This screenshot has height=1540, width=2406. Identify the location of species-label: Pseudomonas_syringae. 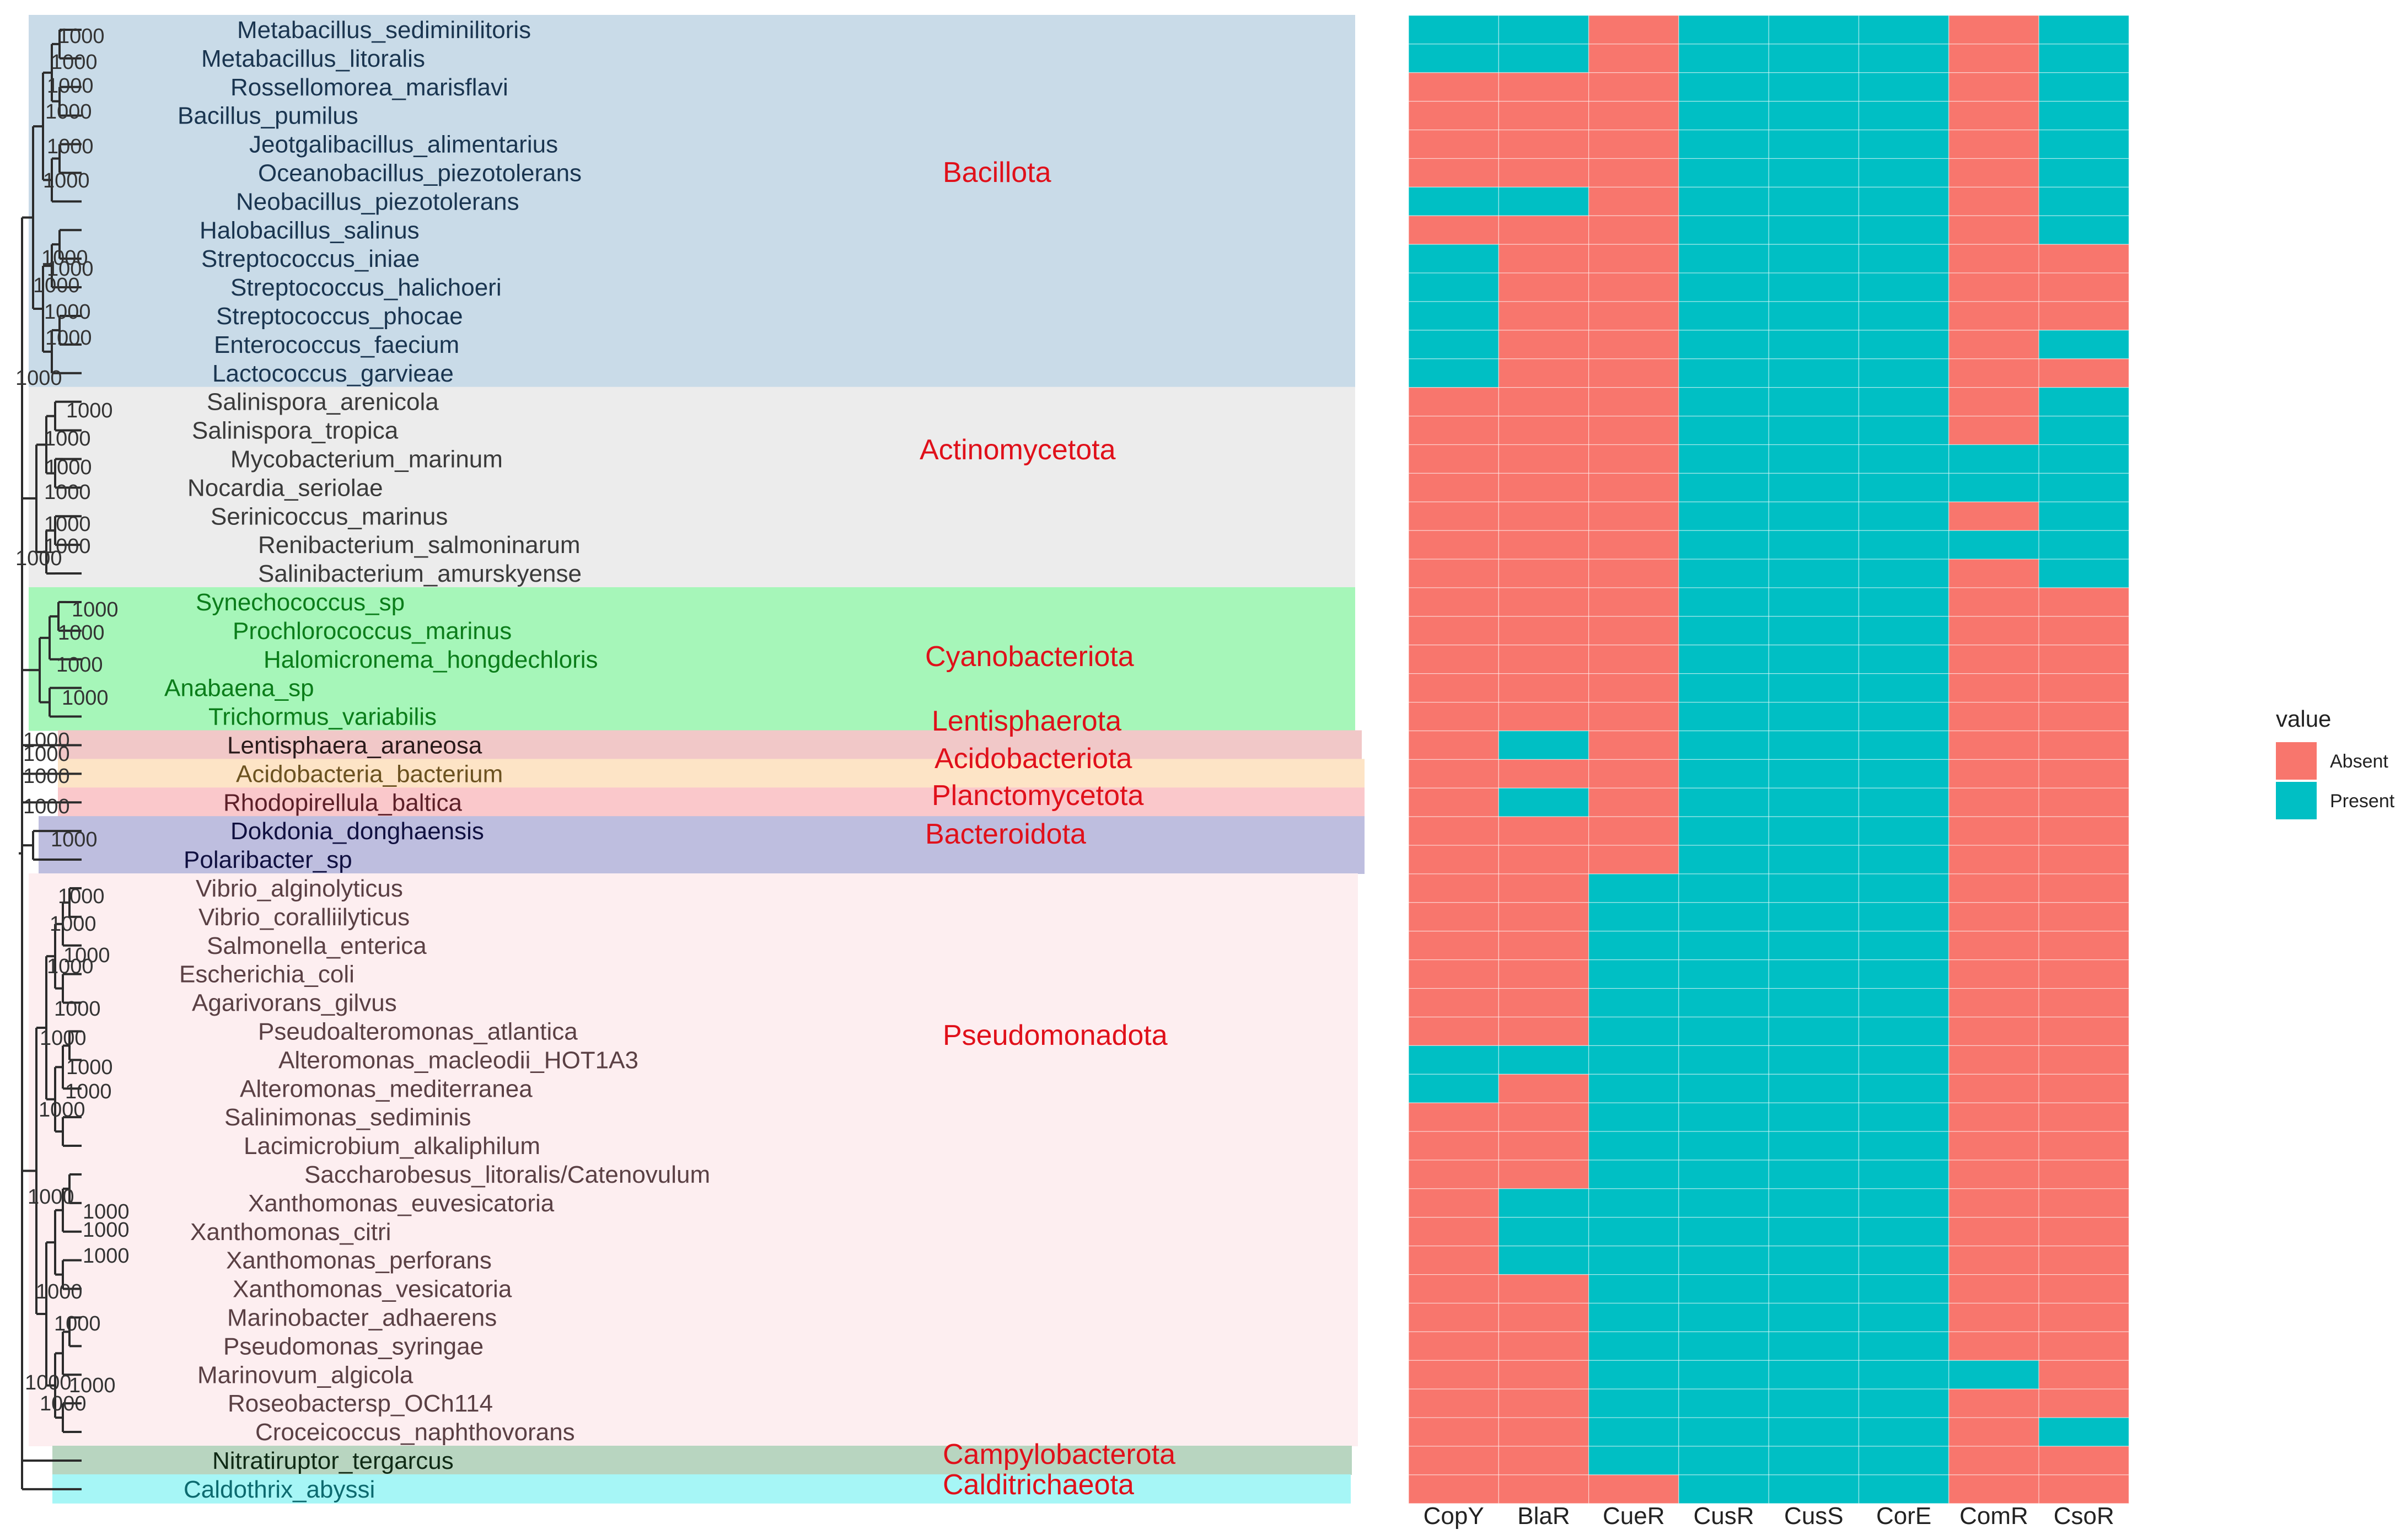
(353, 1346).